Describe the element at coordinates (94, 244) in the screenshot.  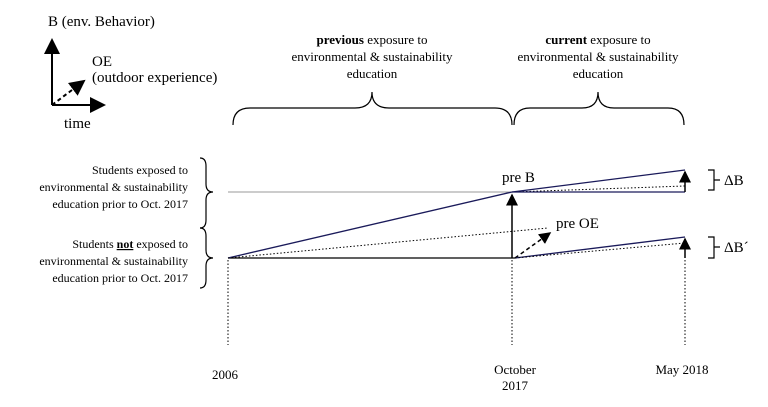
I see `text: Students` at that location.